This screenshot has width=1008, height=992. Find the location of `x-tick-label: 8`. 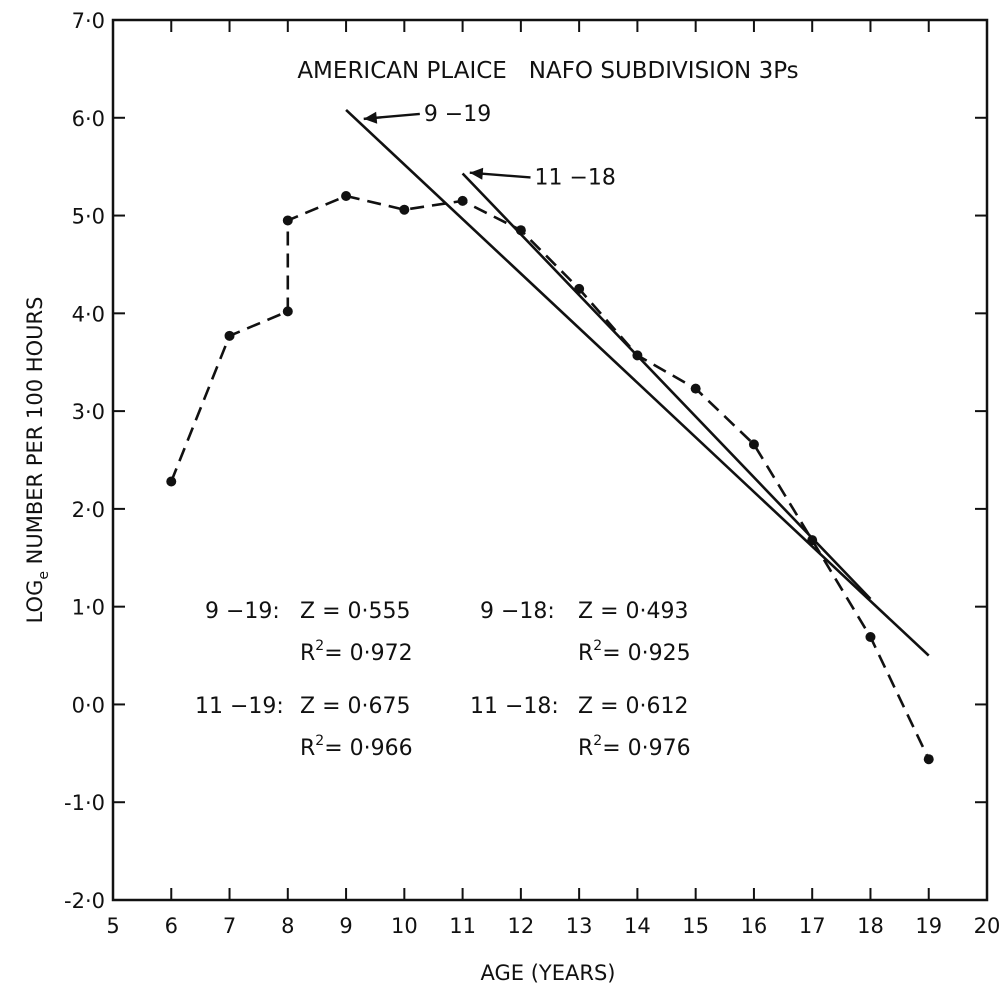

x-tick-label: 8 is located at coordinates (287, 926).